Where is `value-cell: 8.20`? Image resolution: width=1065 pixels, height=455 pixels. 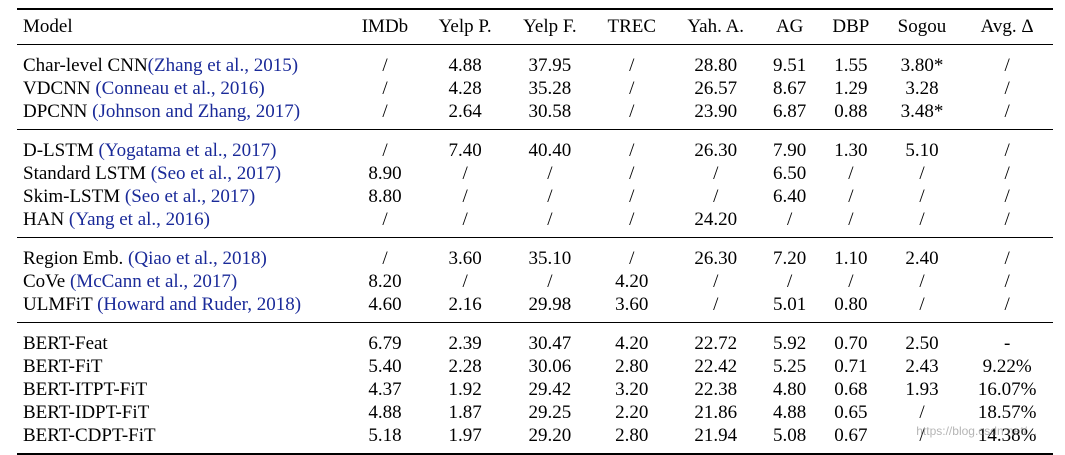
value-cell: 8.20 is located at coordinates (385, 281).